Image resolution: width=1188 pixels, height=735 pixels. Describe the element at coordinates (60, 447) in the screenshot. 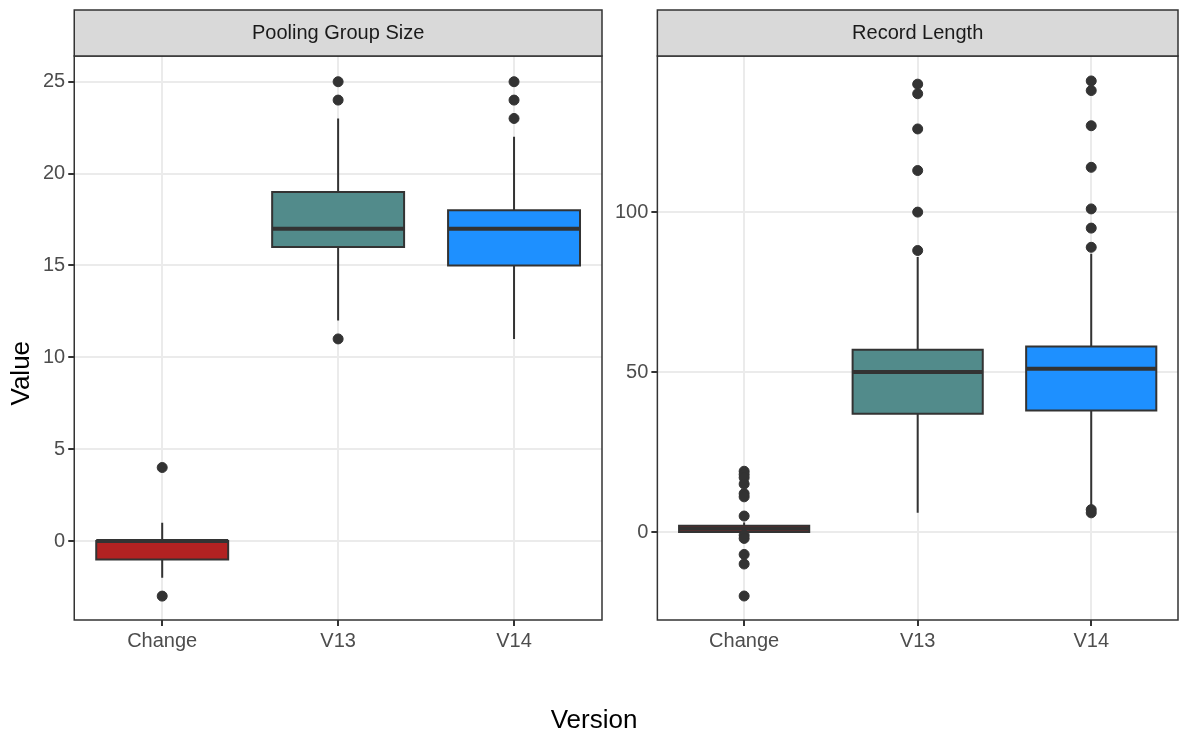

I see `y-tick-label: 5` at that location.